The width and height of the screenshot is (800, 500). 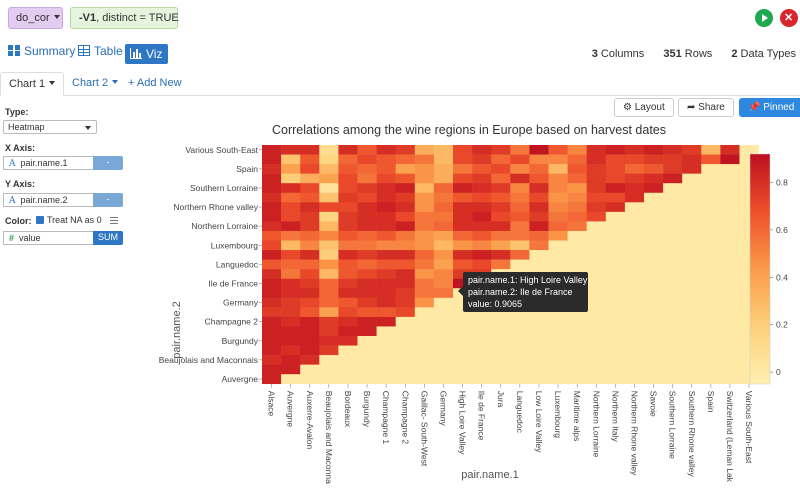 I want to click on run-icon, so click(x=764, y=18).